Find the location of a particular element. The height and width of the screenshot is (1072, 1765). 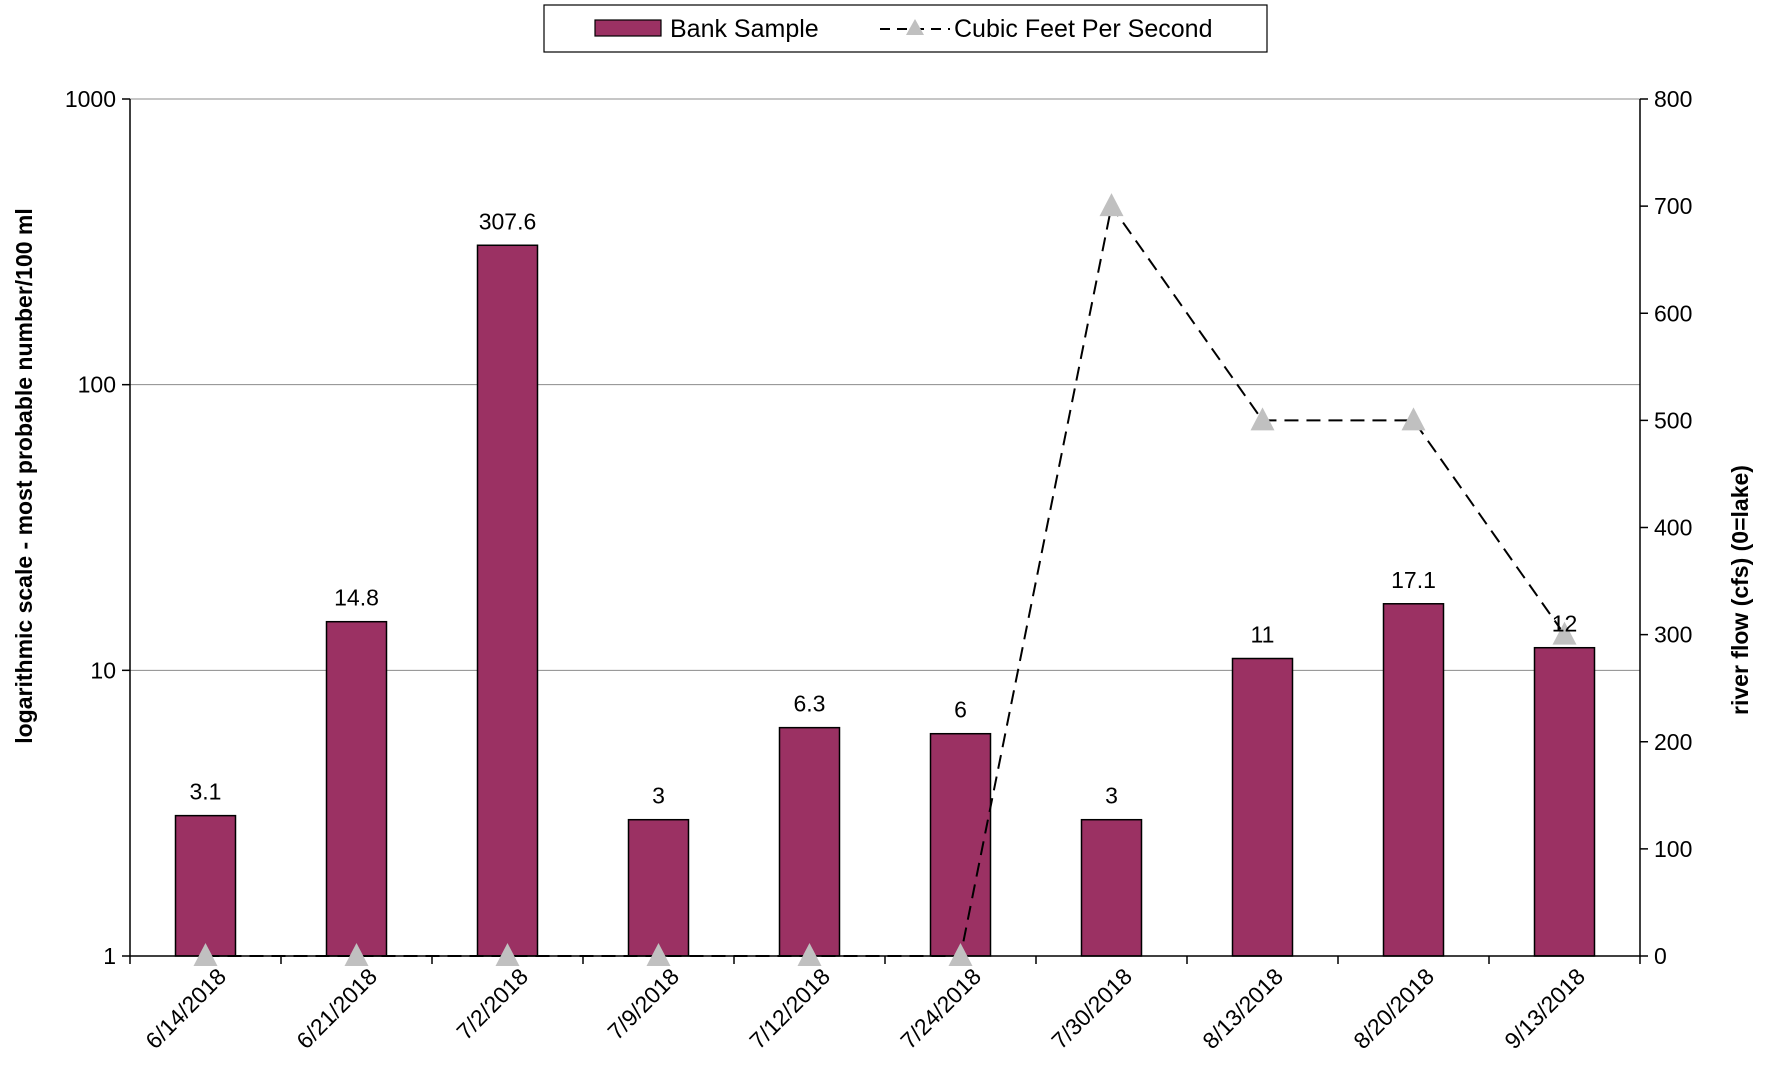

x-tick-label: 7/9/2018 is located at coordinates (643, 1004).